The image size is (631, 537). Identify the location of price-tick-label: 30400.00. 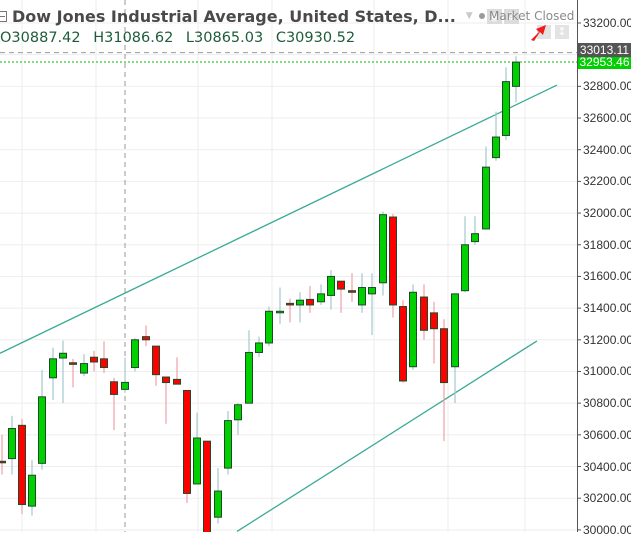
(607, 466).